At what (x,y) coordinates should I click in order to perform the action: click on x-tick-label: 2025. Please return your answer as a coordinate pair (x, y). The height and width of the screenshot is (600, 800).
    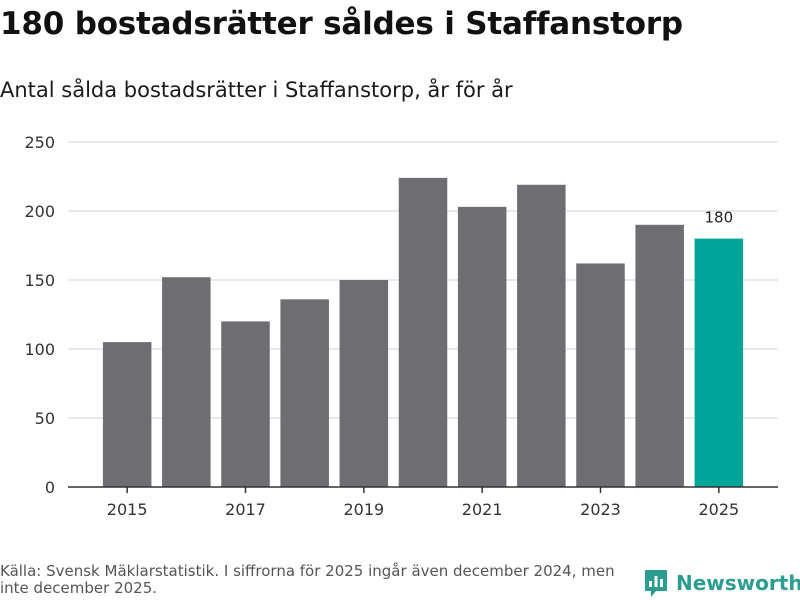
    Looking at the image, I should click on (718, 509).